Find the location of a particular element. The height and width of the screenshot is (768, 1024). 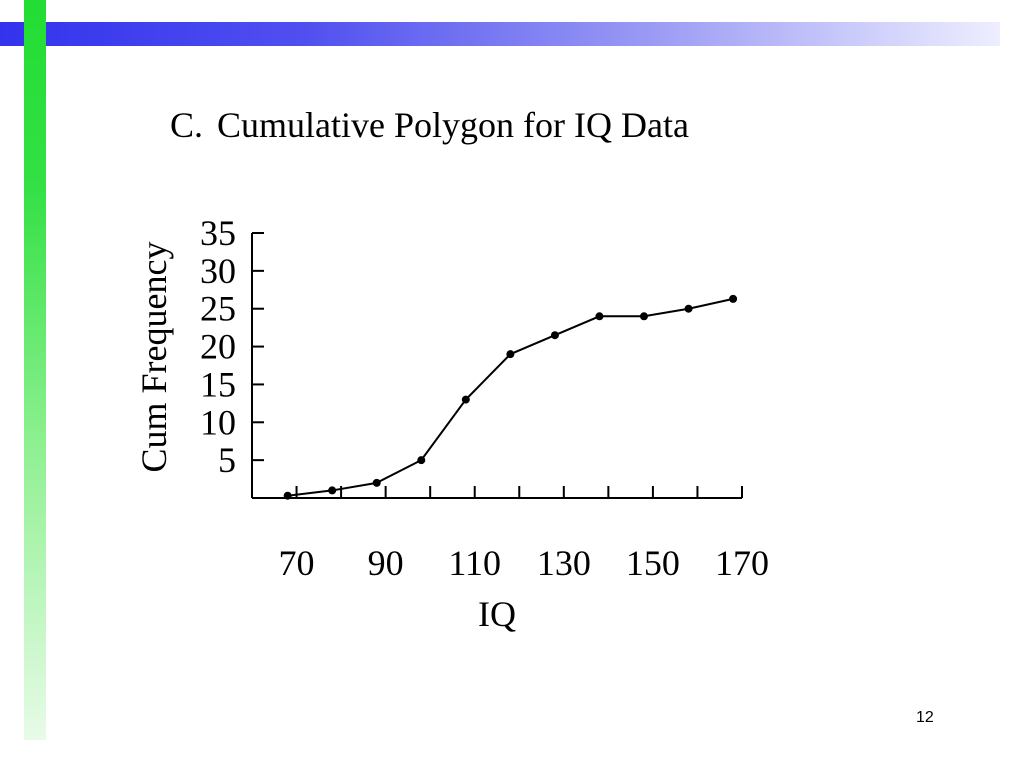

slide-title-prefix: C. is located at coordinates (187, 125).